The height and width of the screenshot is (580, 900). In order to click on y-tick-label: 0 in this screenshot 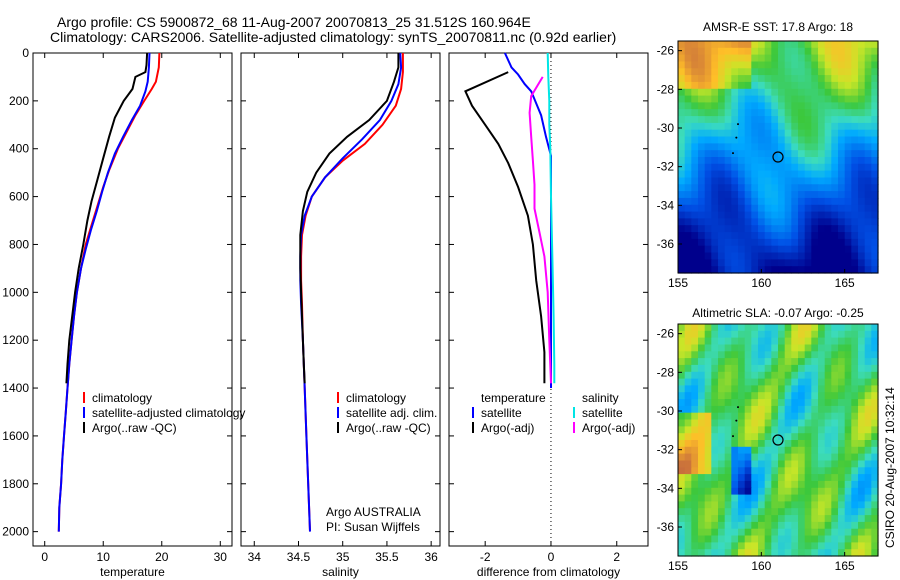, I will do `click(25, 53)`.